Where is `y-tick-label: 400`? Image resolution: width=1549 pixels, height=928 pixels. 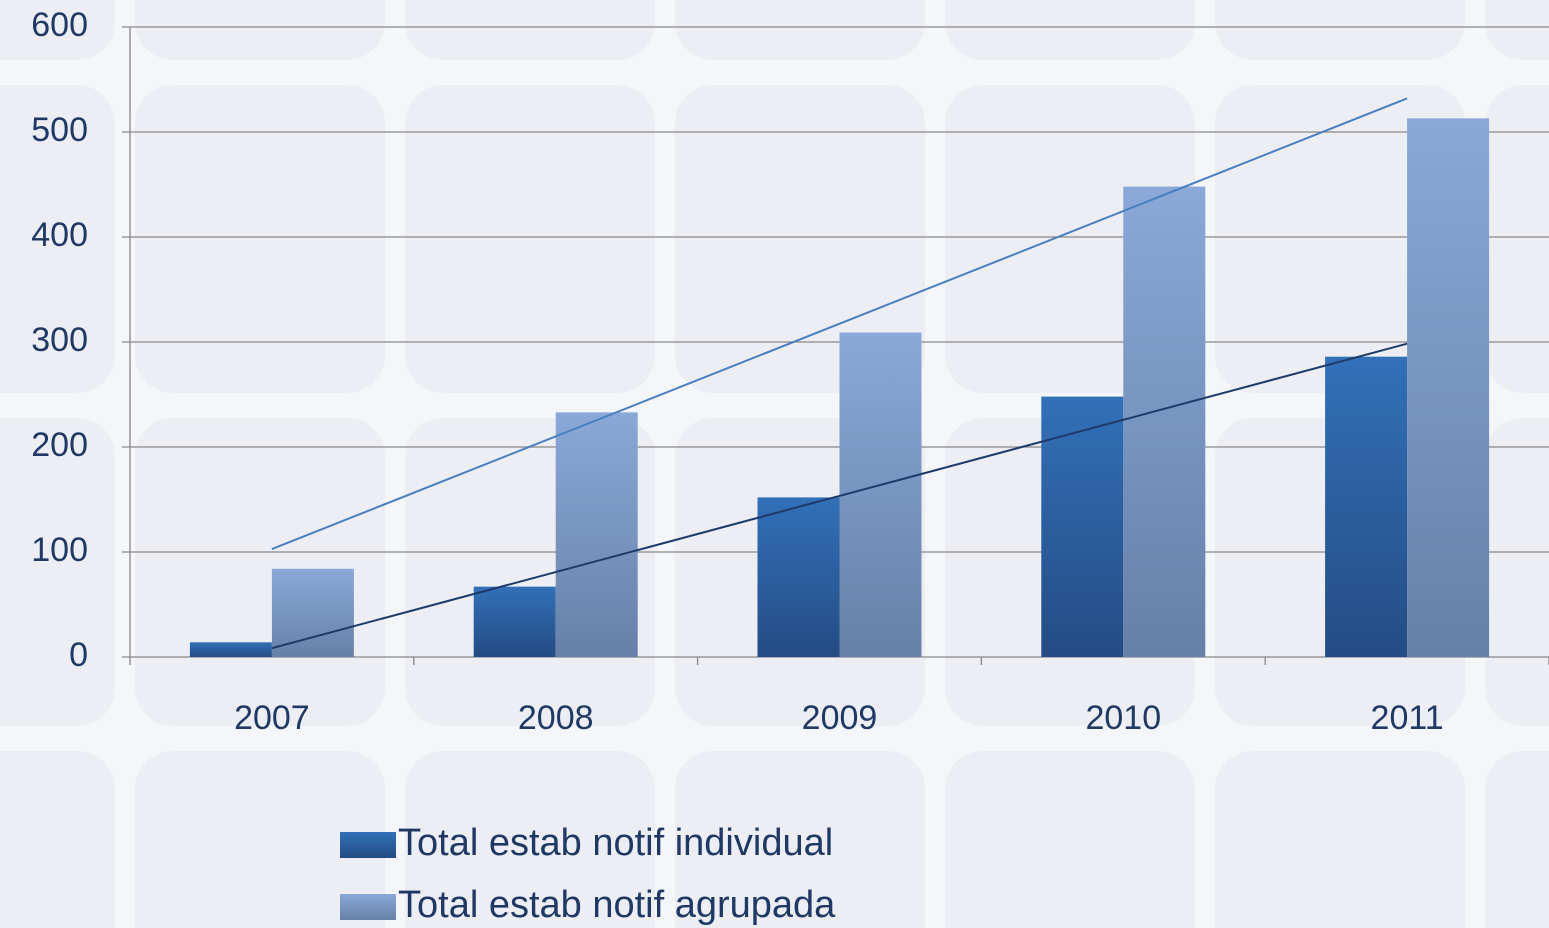
y-tick-label: 400 is located at coordinates (59, 235).